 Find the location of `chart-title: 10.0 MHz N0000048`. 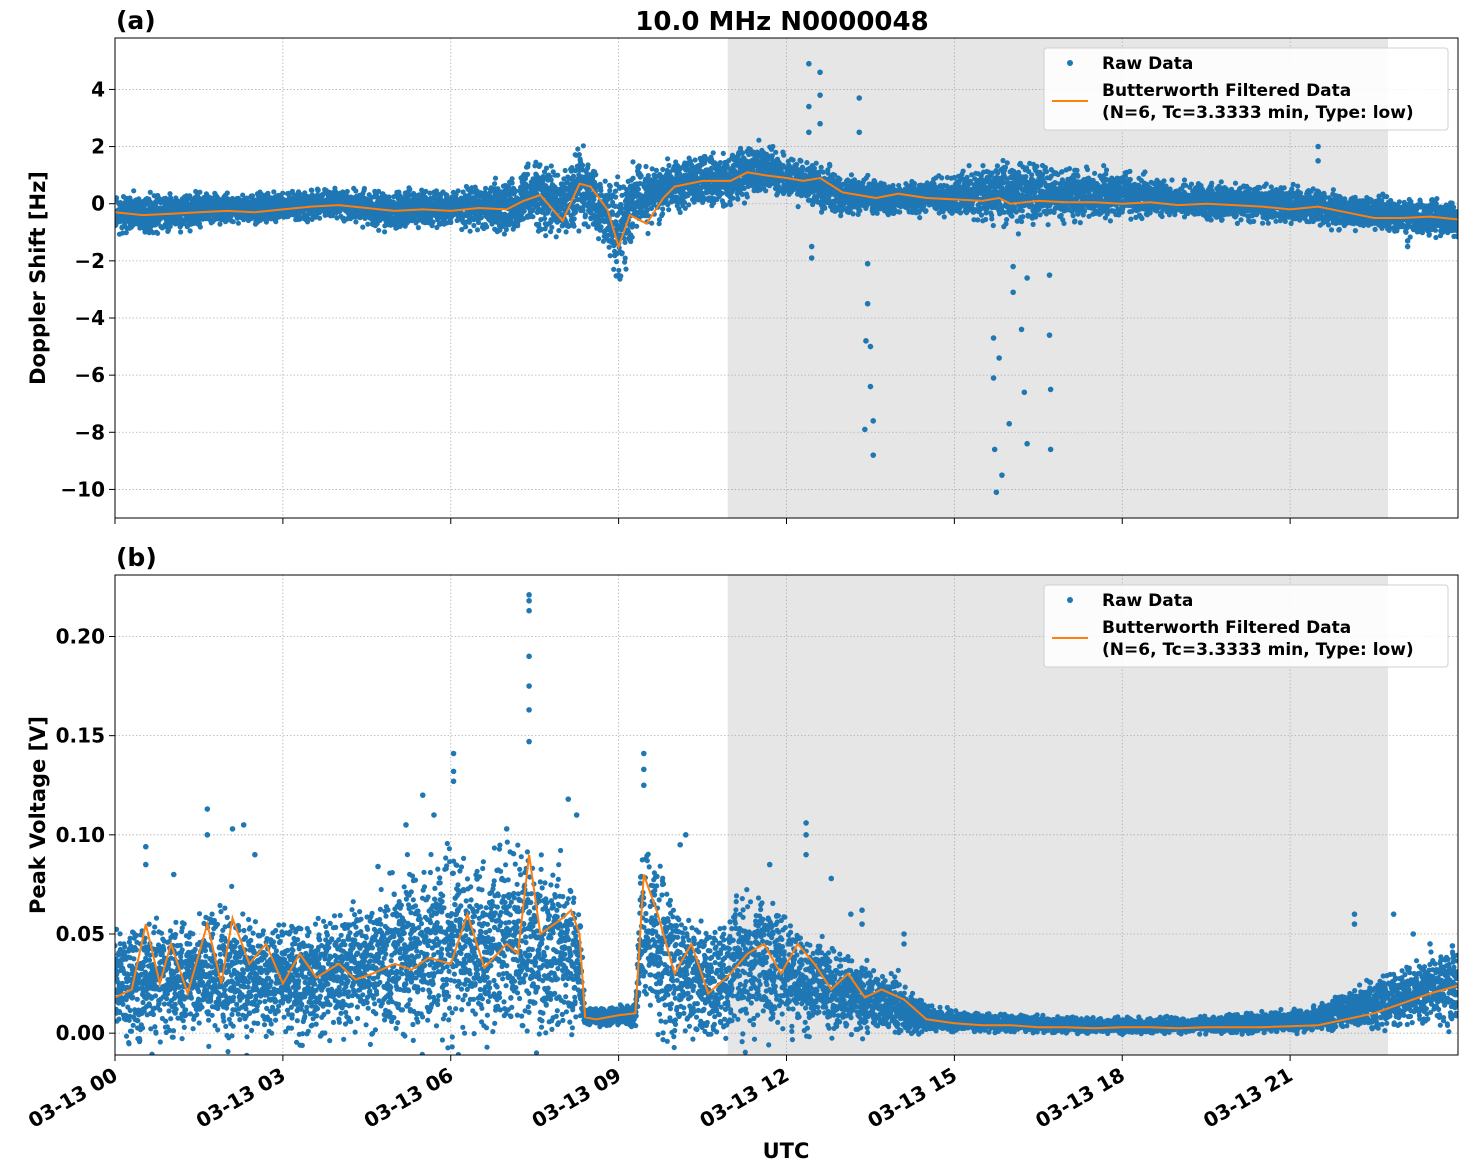

chart-title: 10.0 MHz N0000048 is located at coordinates (781, 22).